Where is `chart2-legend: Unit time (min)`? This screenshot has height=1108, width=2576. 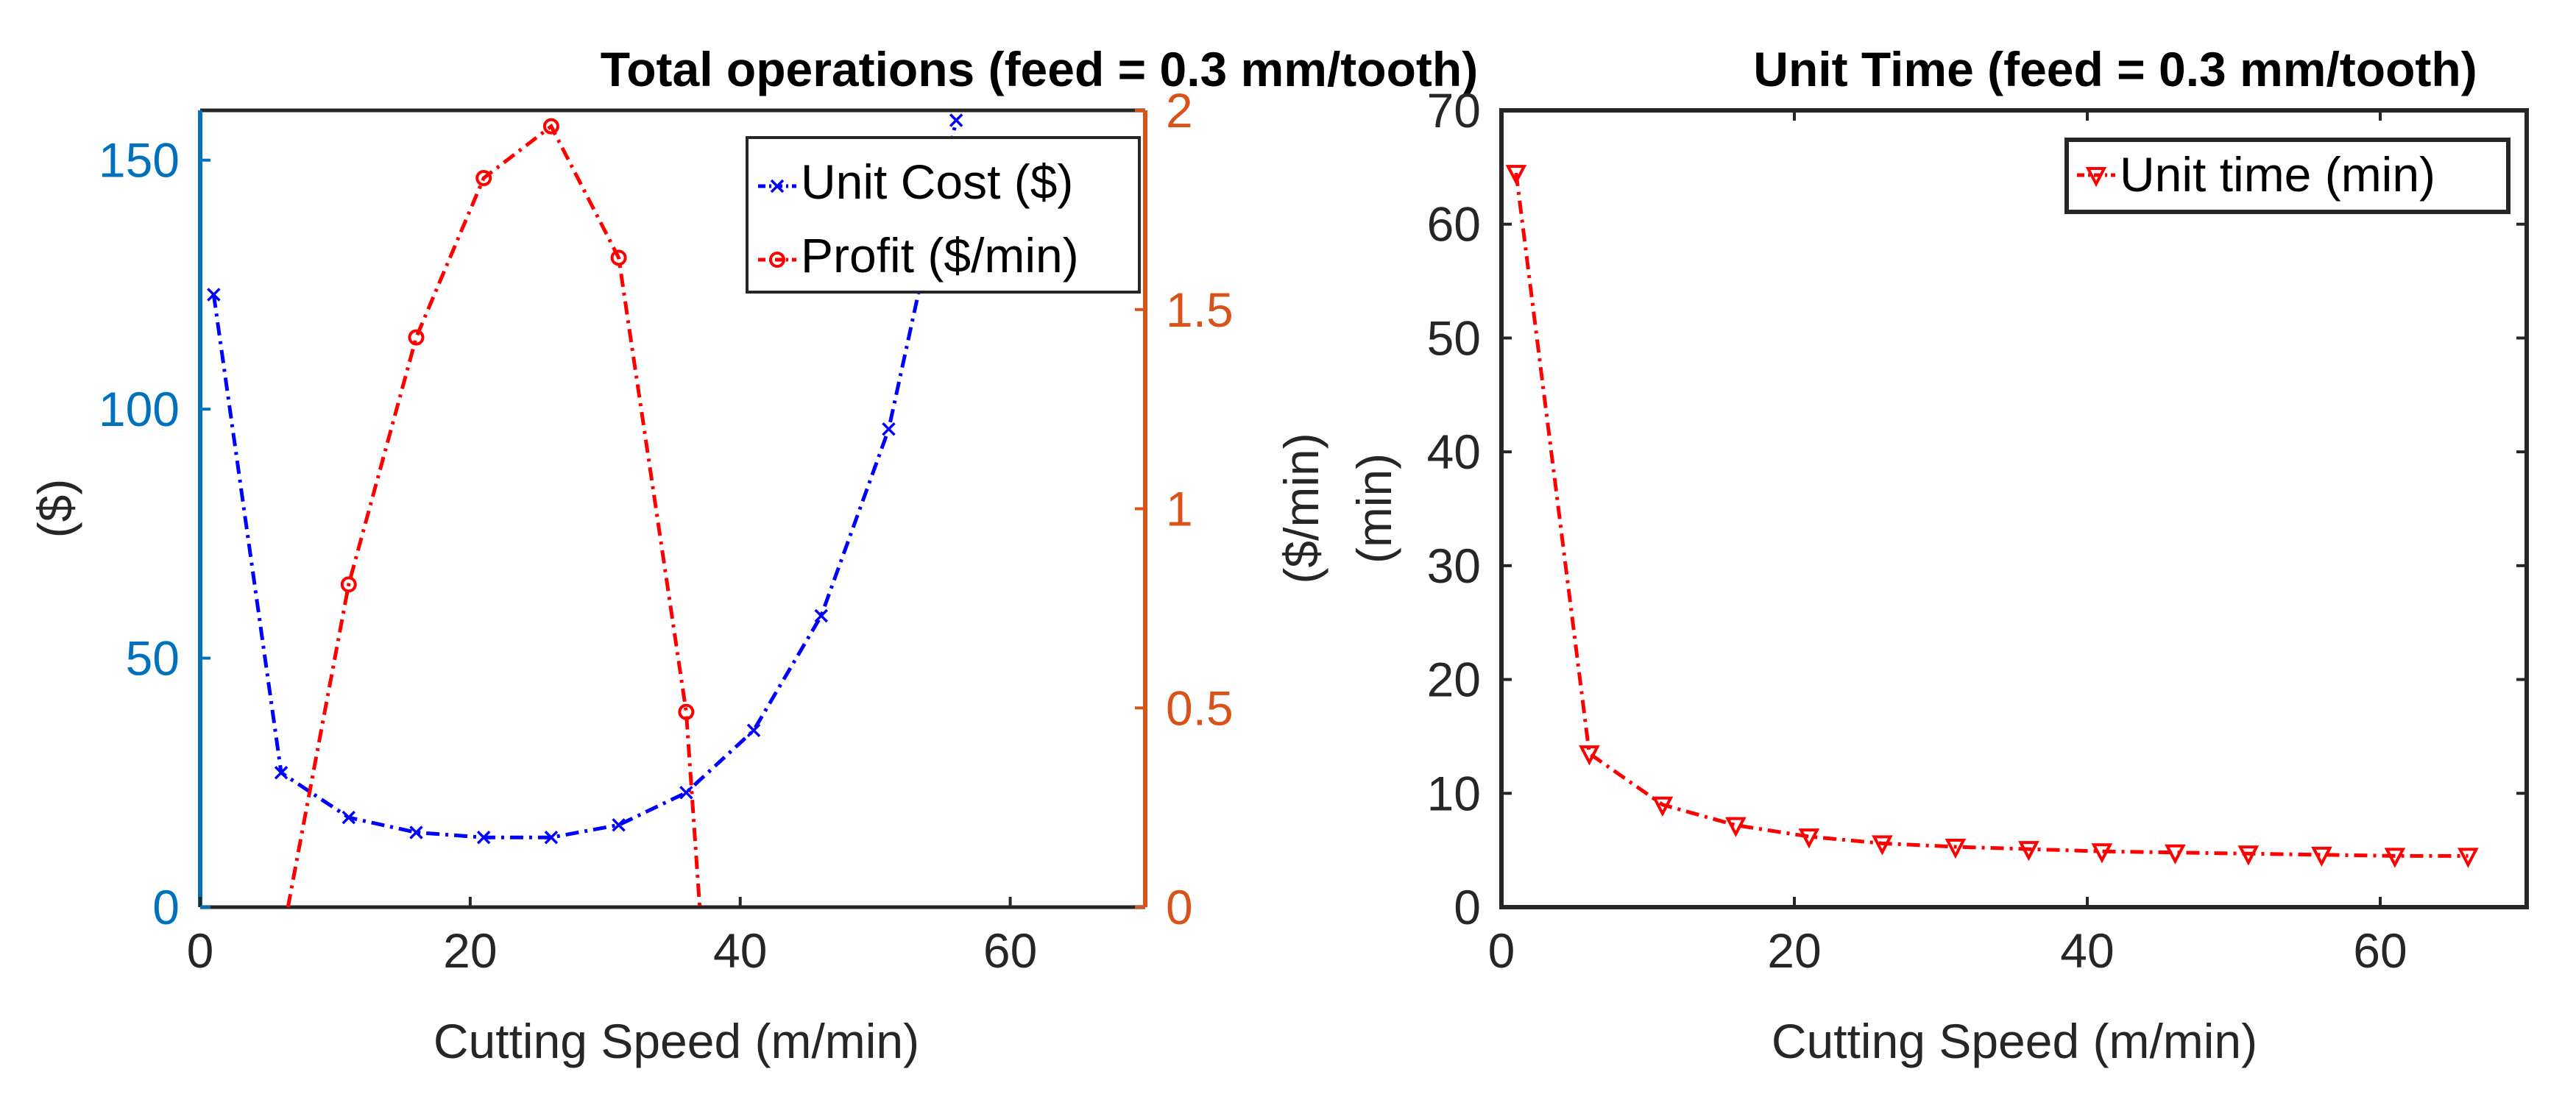
chart2-legend: Unit time (min) is located at coordinates (2287, 176).